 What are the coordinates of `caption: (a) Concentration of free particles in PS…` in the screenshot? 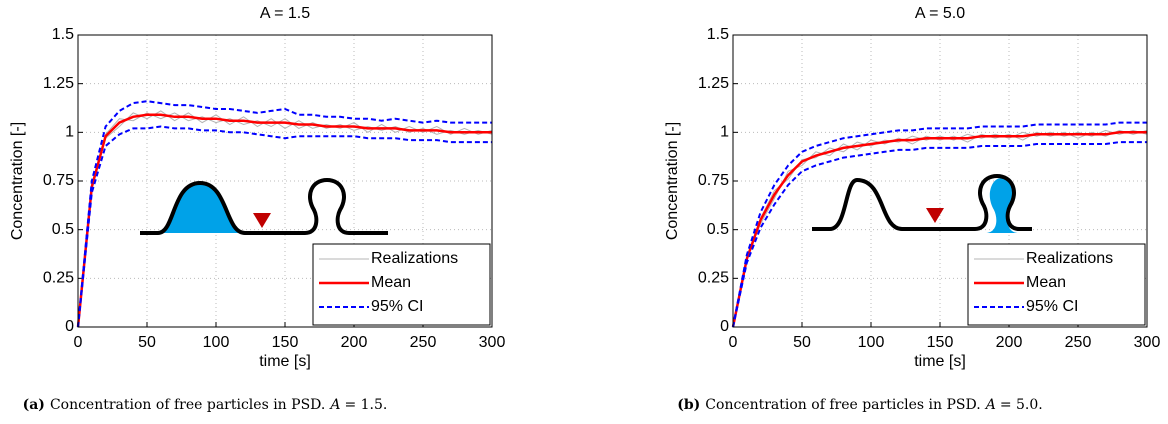 It's located at (205, 405).